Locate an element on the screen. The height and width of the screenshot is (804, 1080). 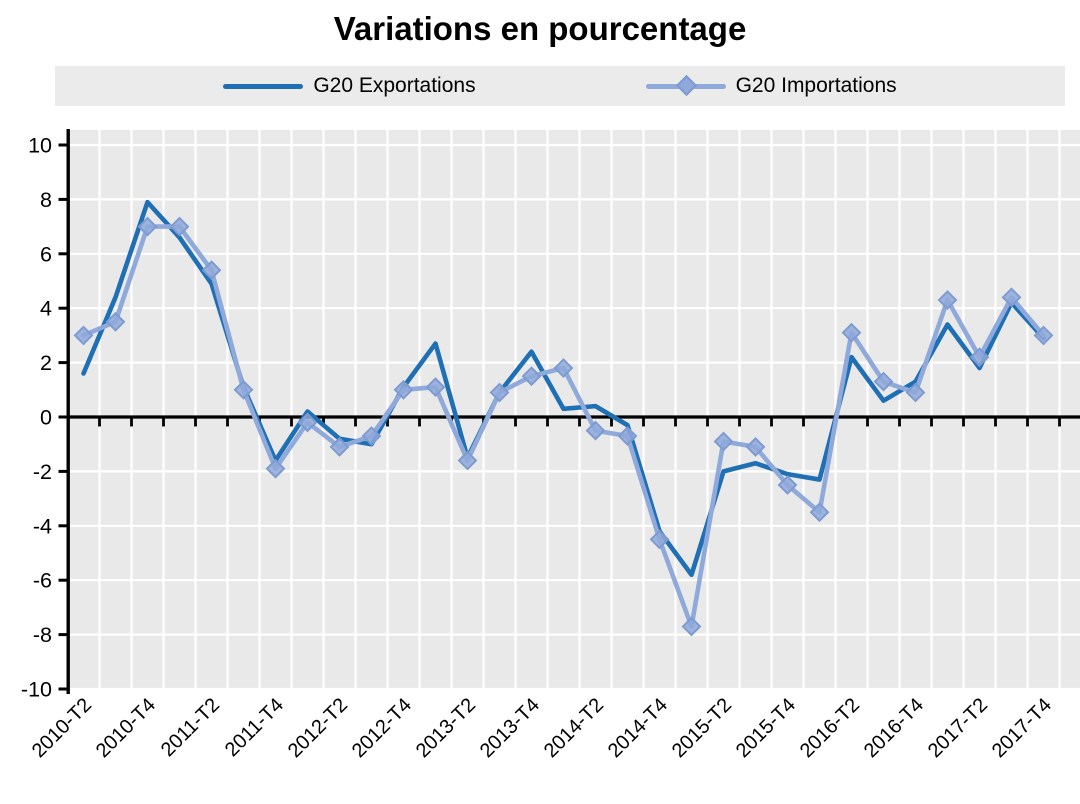
y-tick-label: -6 is located at coordinates (42, 581).